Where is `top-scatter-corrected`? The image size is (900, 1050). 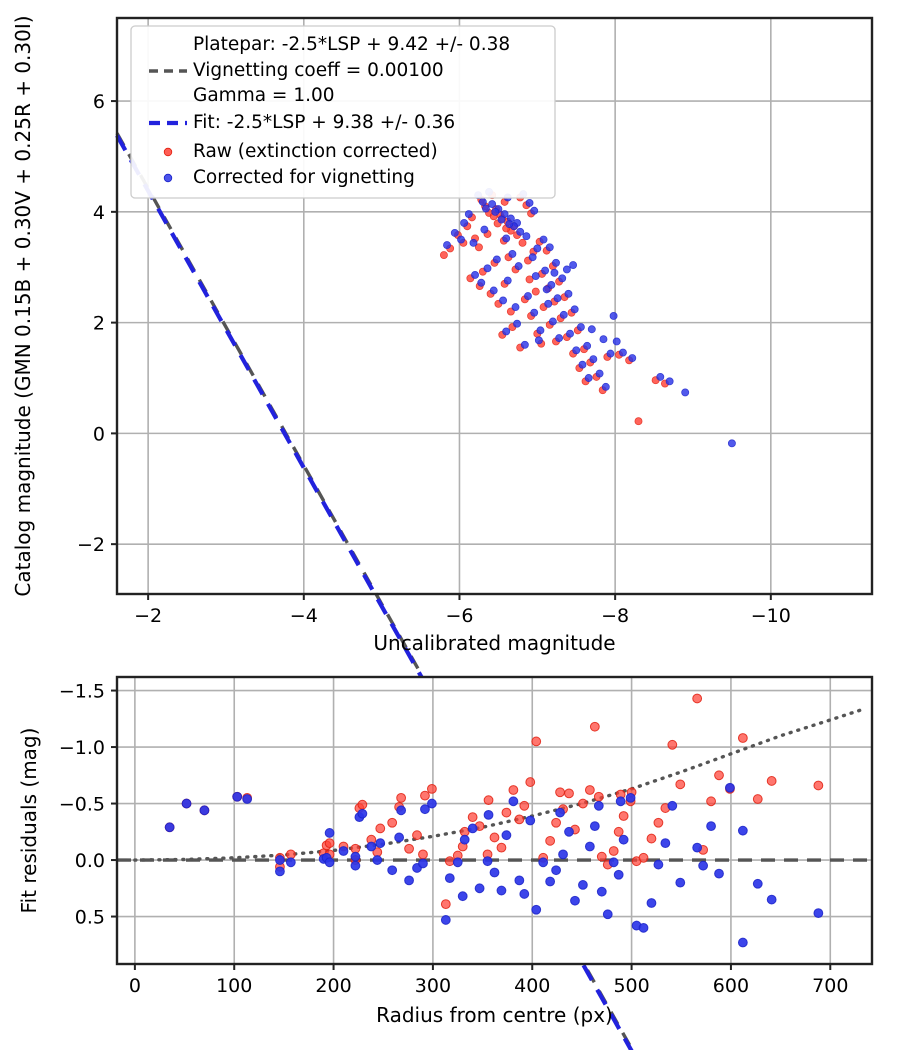
top-scatter-corrected is located at coordinates (589, 317).